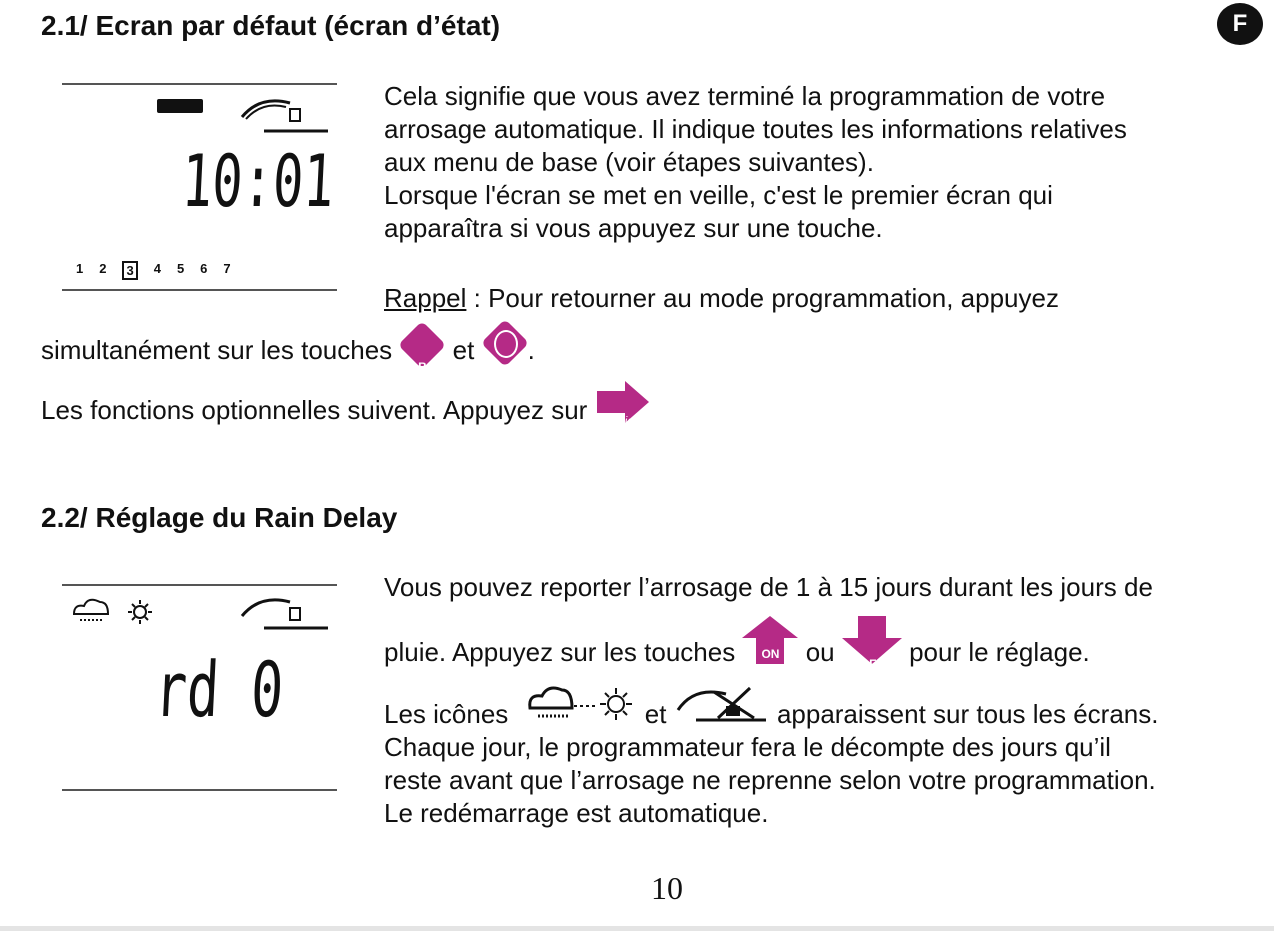 The height and width of the screenshot is (931, 1274). I want to click on off-minus-key-icon: OFF, so click(871, 643).